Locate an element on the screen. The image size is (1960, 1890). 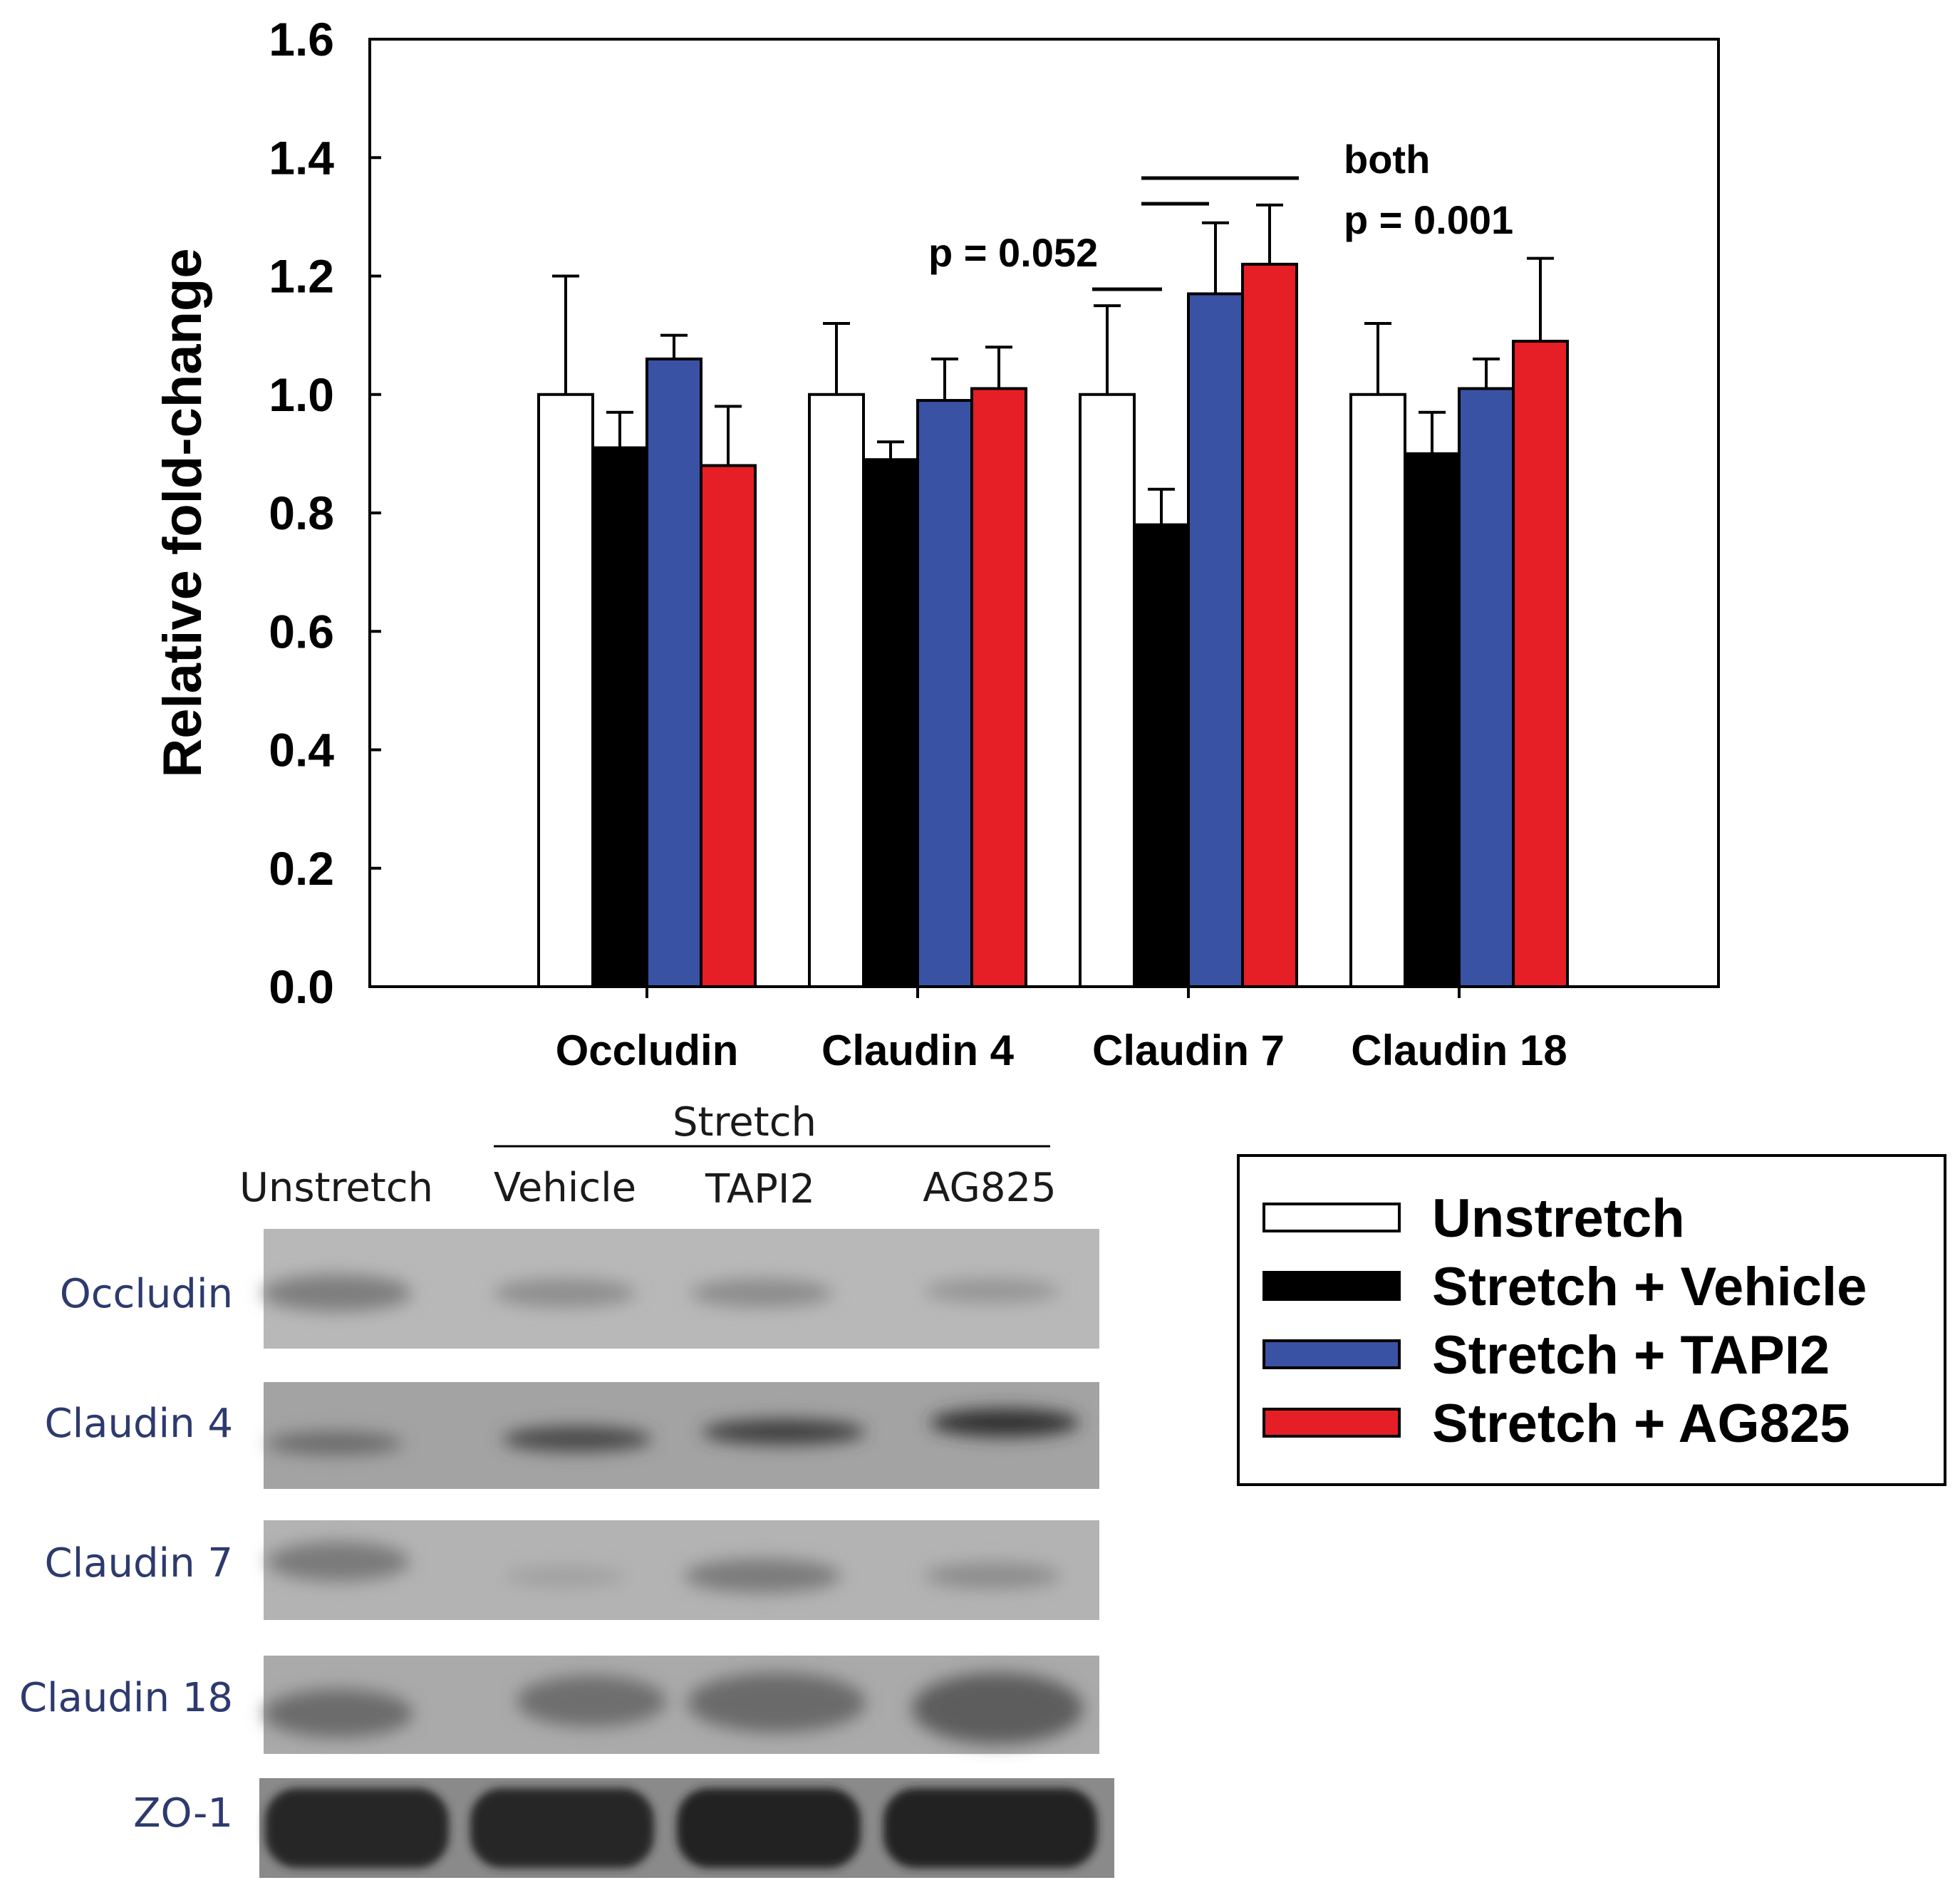
x-category-label: Claudin 18 is located at coordinates (1459, 1050).